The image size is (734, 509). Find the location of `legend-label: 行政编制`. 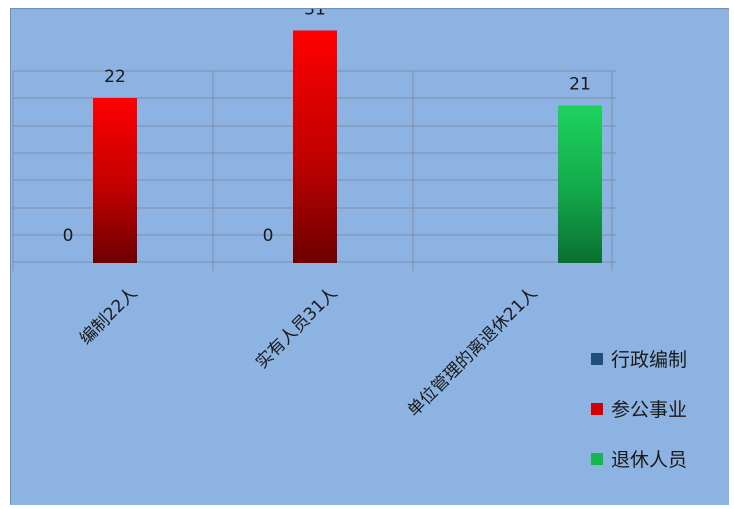

legend-label: 行政编制 is located at coordinates (649, 360).